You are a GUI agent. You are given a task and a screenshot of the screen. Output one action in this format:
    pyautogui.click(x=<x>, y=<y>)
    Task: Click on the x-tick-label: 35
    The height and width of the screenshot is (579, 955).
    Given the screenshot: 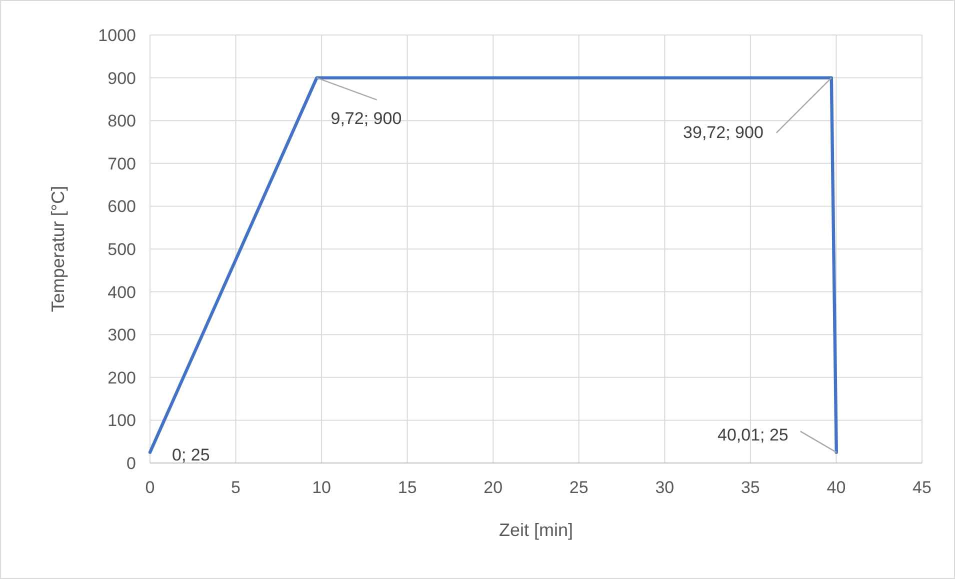 What is the action you would take?
    pyautogui.click(x=750, y=487)
    